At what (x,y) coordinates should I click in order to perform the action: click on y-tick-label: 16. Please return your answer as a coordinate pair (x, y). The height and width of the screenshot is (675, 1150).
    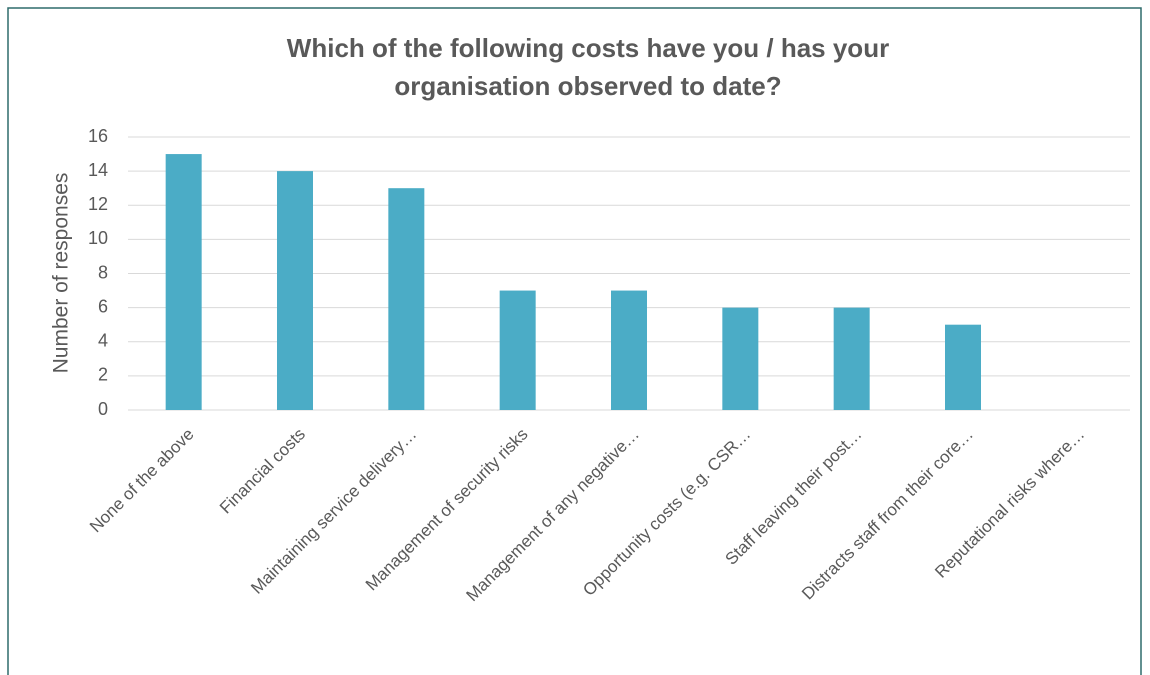
    Looking at the image, I should click on (98, 136).